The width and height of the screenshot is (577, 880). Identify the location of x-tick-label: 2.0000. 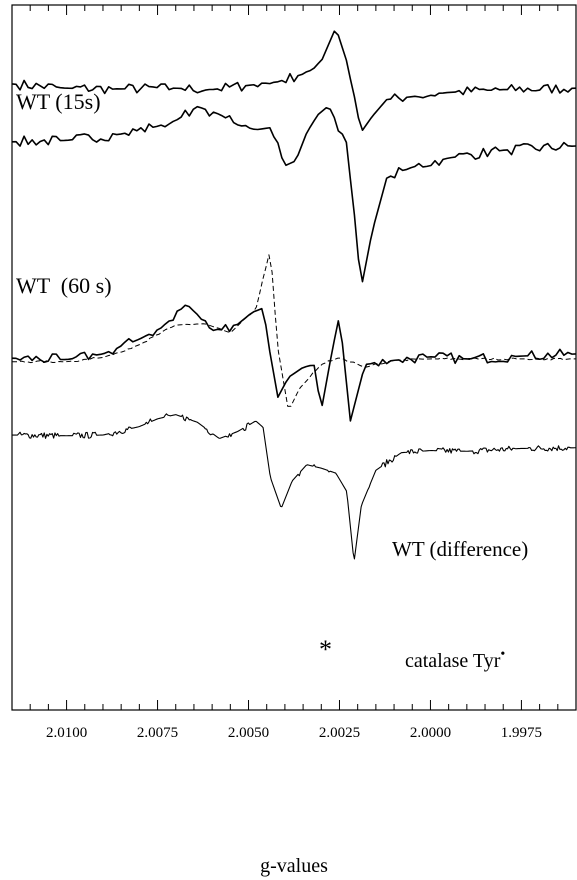
(430, 733).